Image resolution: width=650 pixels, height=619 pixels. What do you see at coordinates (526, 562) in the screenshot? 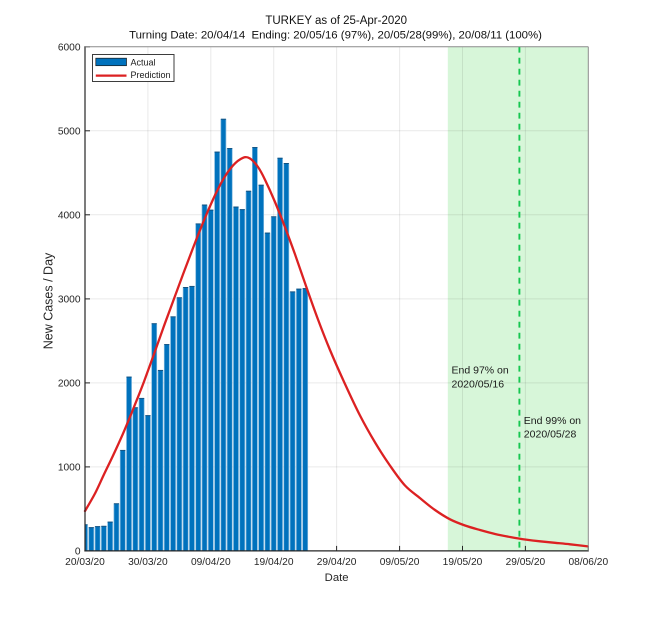
I see `svg-text: 29/05/20` at bounding box center [526, 562].